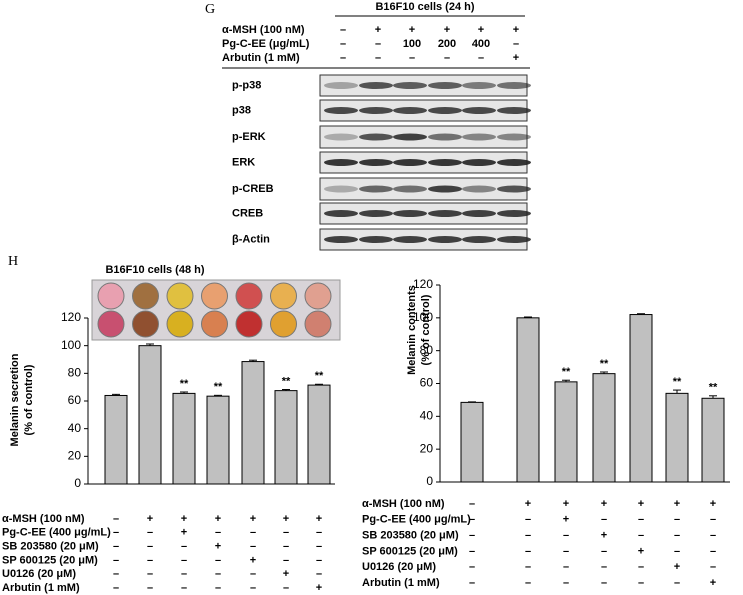 Image resolution: width=743 pixels, height=595 pixels. What do you see at coordinates (423, 284) in the screenshot?
I see `y-tick-label: 120` at bounding box center [423, 284].